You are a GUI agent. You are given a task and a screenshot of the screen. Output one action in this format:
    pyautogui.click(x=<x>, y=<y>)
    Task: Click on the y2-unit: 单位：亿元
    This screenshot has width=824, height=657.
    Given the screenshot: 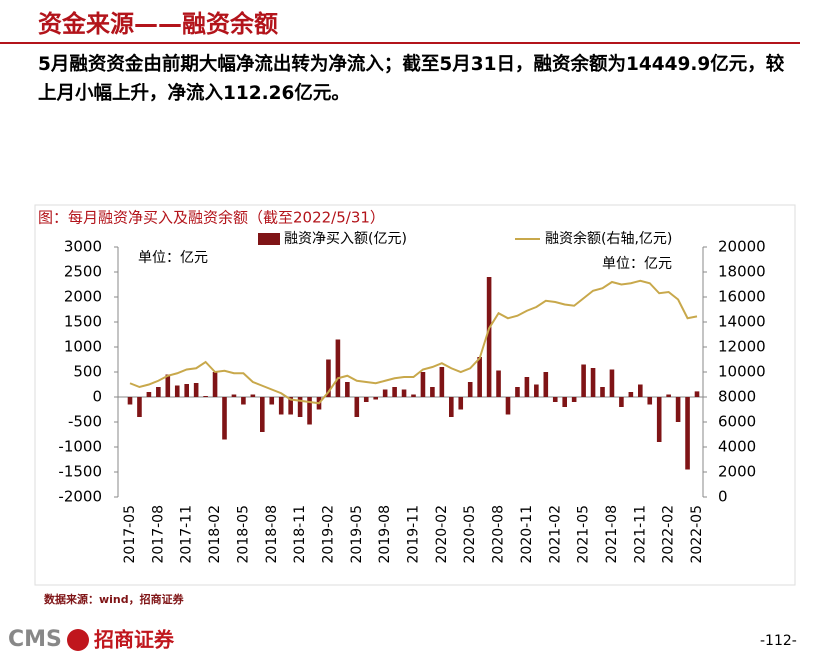 What is the action you would take?
    pyautogui.click(x=637, y=264)
    